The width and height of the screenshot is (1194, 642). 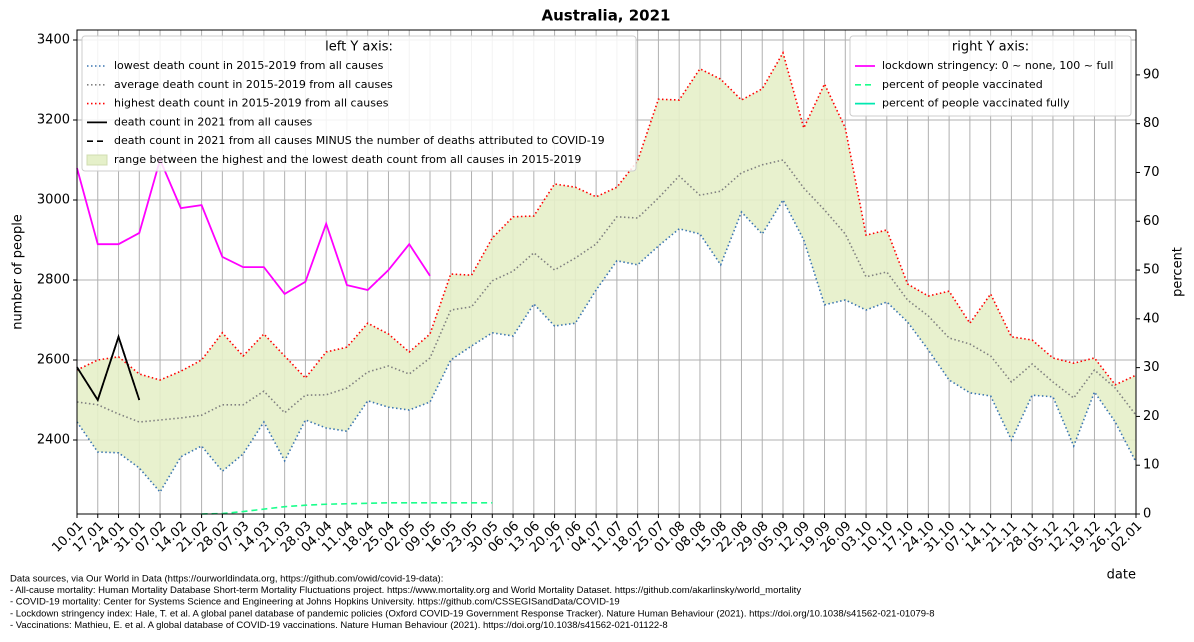 What do you see at coordinates (359, 47) in the screenshot?
I see `legend-title: left Y axis:` at bounding box center [359, 47].